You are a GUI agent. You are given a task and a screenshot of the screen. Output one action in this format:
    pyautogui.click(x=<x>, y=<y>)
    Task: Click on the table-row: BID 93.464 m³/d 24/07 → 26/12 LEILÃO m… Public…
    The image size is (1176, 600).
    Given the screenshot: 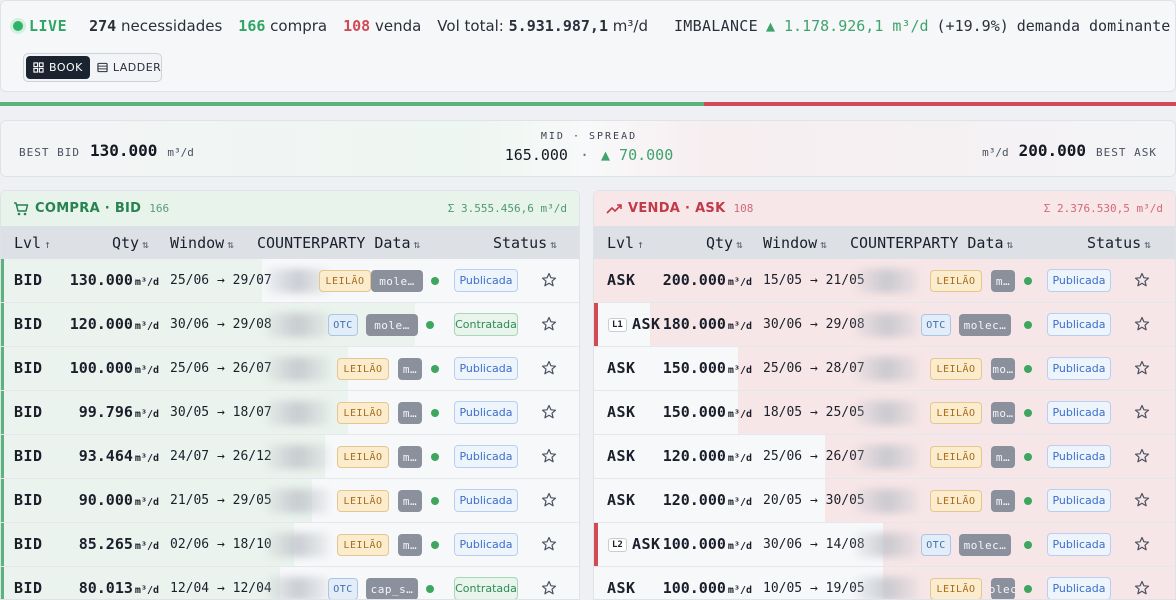 What is the action you would take?
    pyautogui.click(x=290, y=457)
    